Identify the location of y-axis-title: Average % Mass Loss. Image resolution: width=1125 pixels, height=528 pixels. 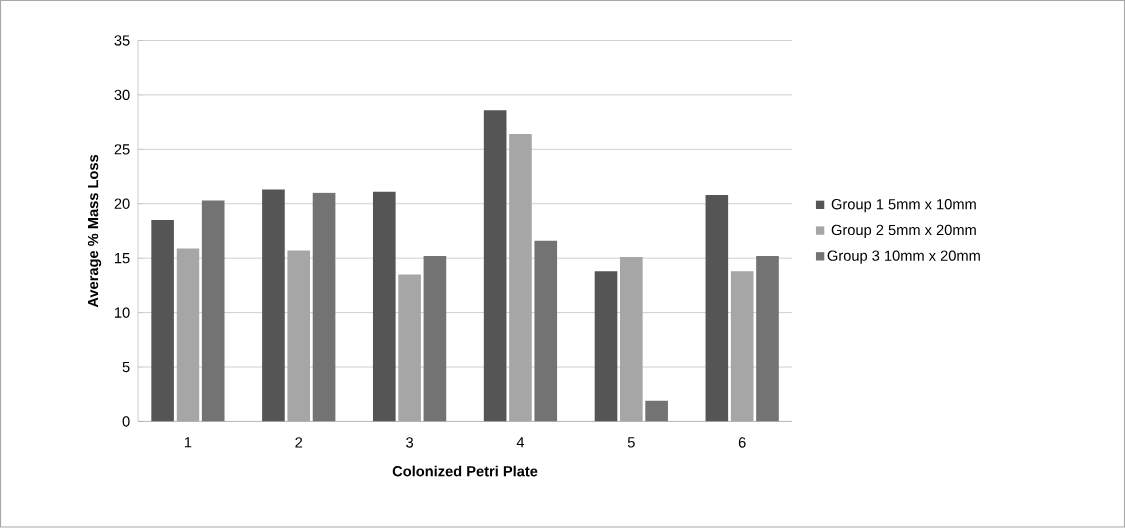
(94, 231).